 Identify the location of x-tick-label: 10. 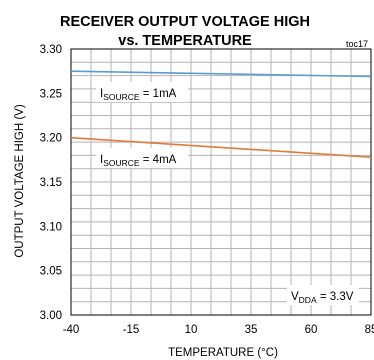
(191, 330).